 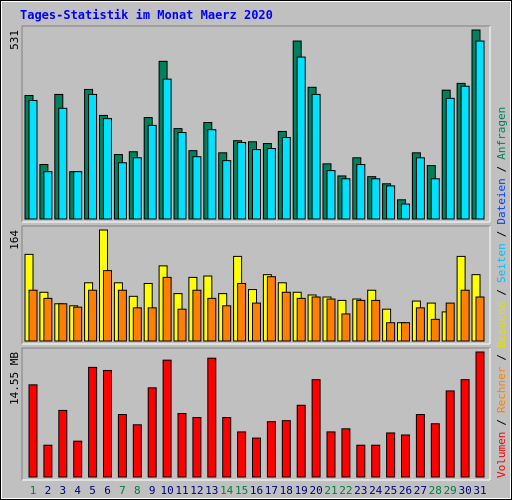 I want to click on x-tick-label: 6, so click(x=107, y=490).